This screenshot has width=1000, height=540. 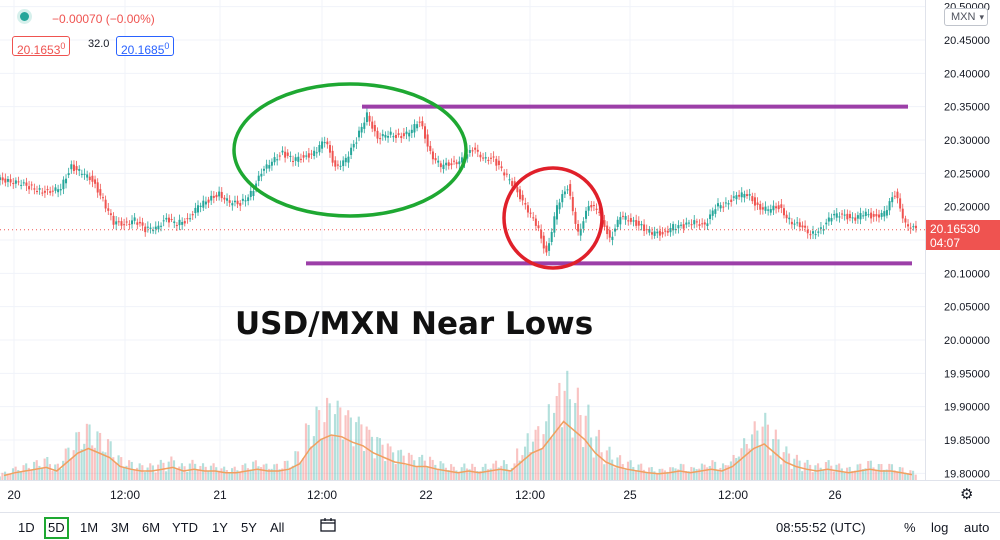 What do you see at coordinates (220, 527) in the screenshot?
I see `range-button-1y: 1Y` at bounding box center [220, 527].